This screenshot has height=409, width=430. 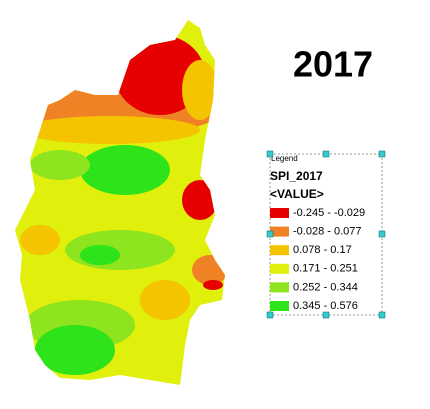 I want to click on legend-label: 0.252 - 0.344, so click(x=325, y=287).